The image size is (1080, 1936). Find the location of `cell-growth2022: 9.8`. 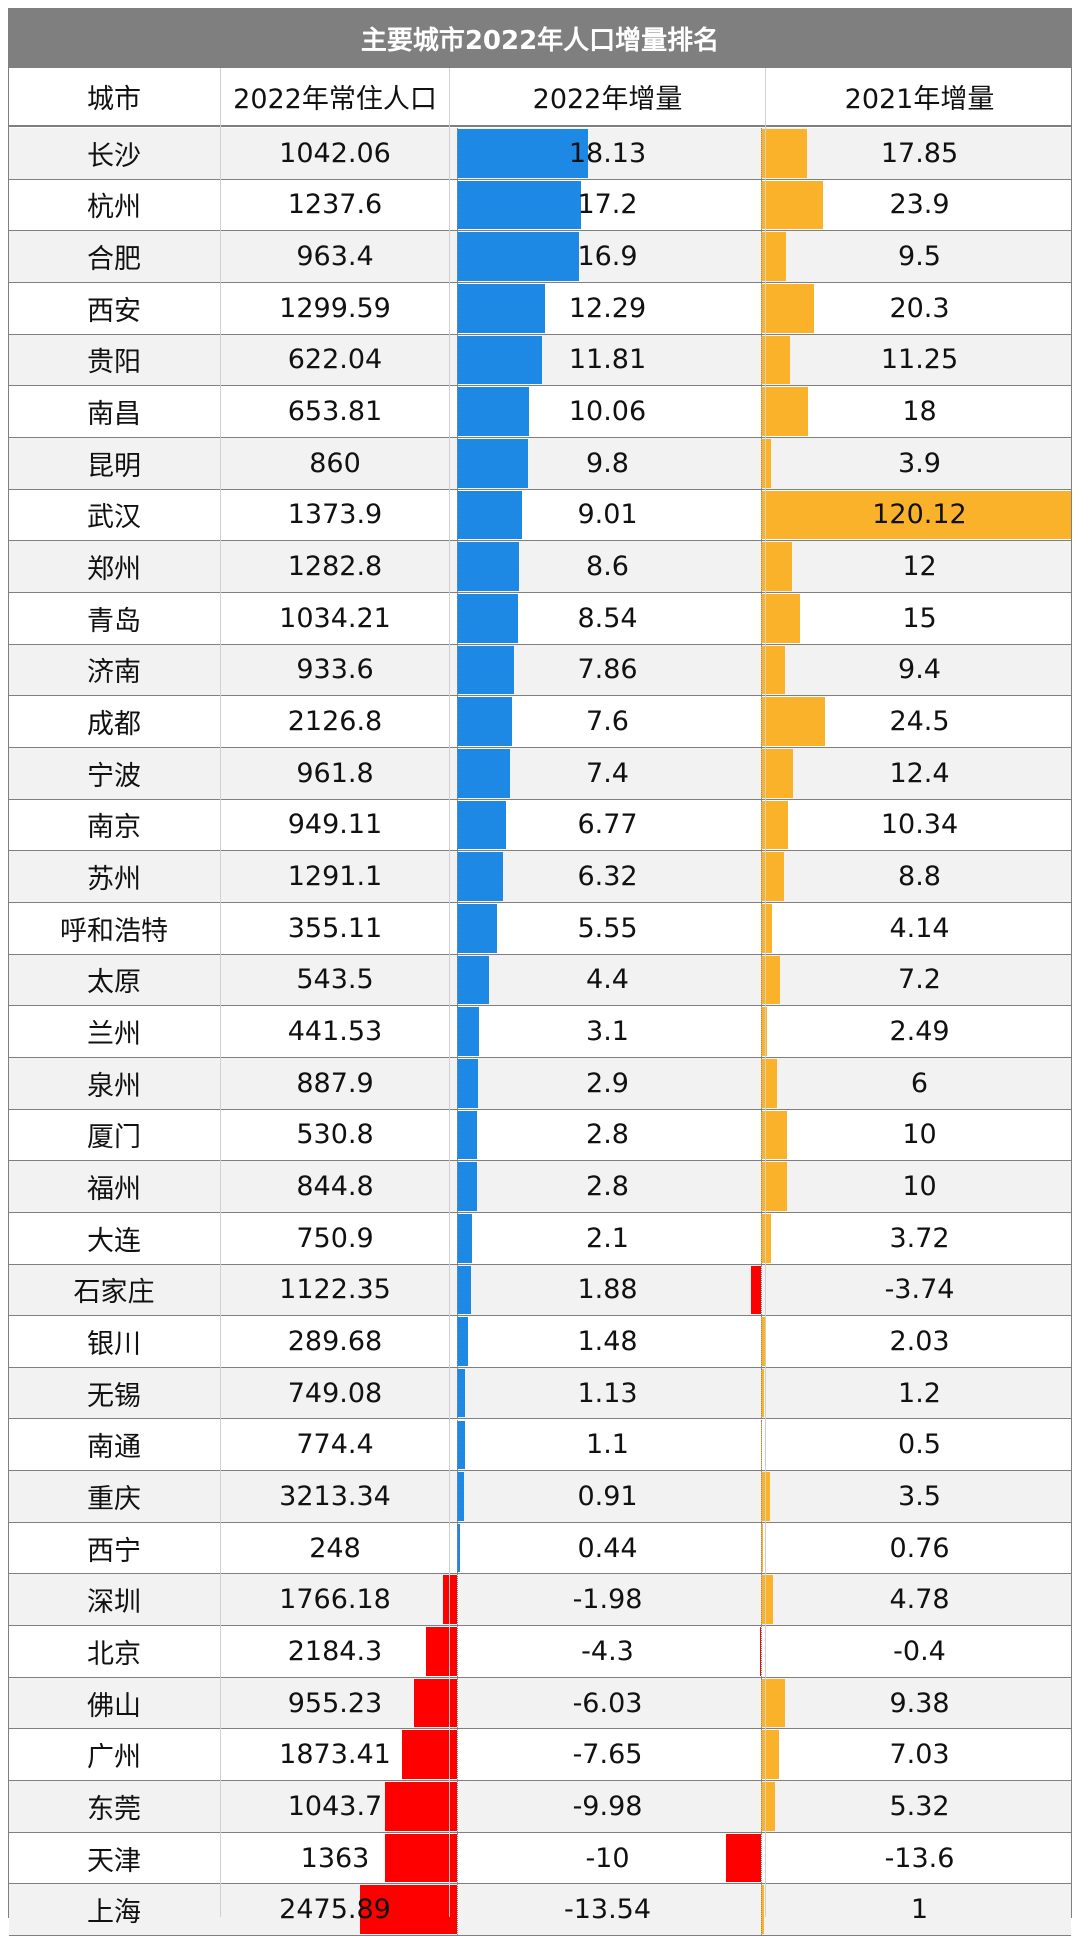

cell-growth2022: 9.8 is located at coordinates (607, 463).